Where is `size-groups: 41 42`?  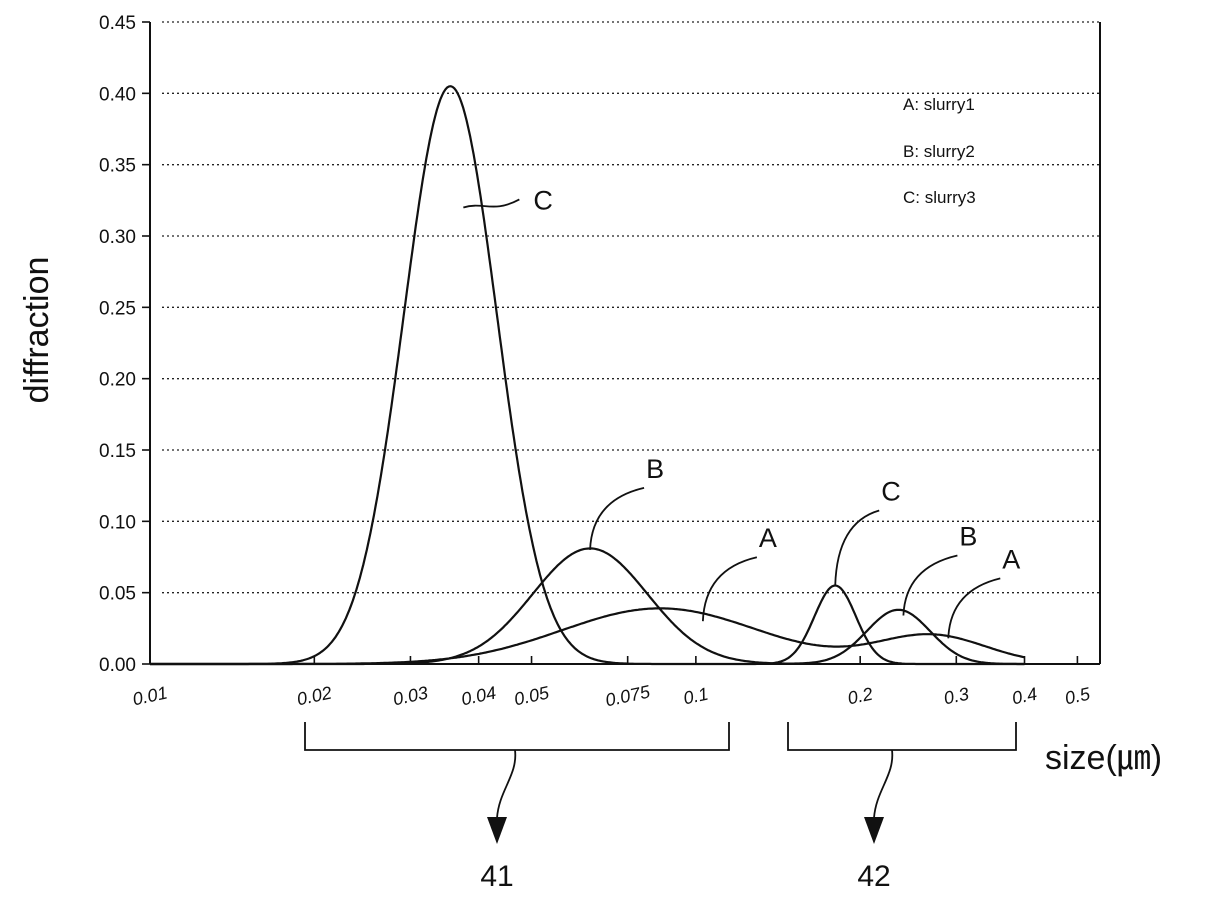 size-groups: 41 42 is located at coordinates (660, 807).